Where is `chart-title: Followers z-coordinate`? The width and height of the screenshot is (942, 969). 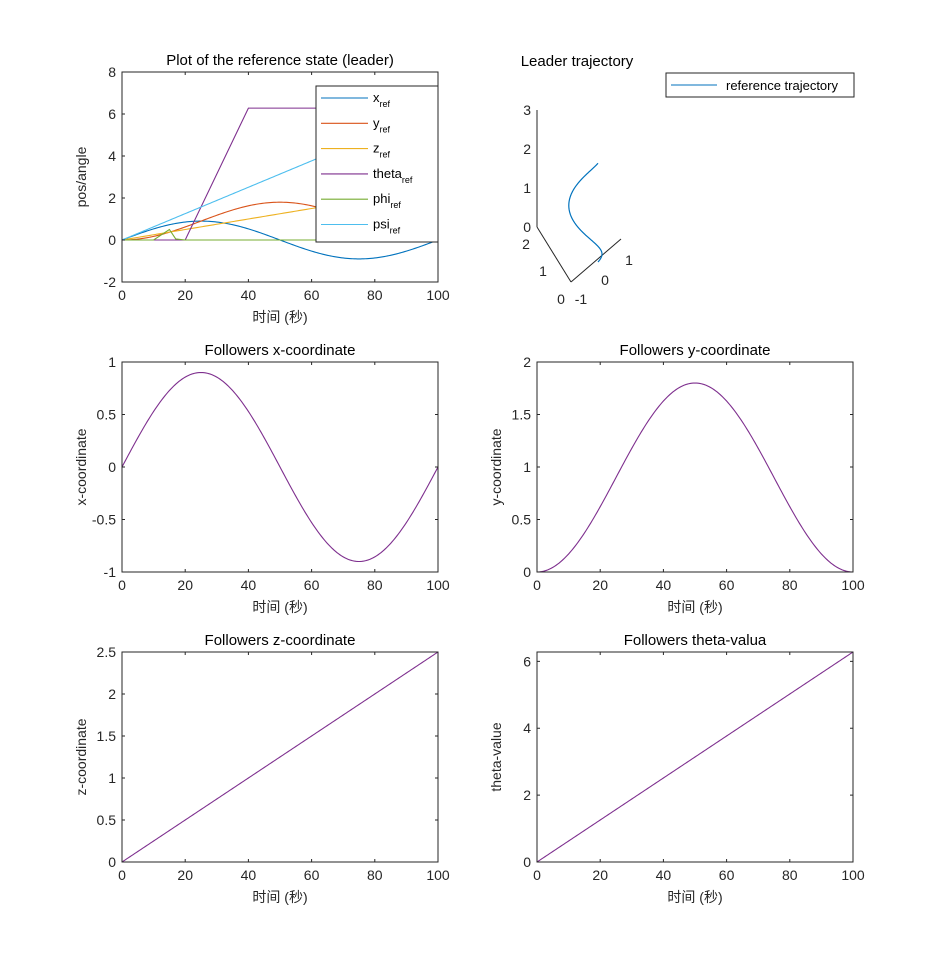
chart-title: Followers z-coordinate is located at coordinates (280, 640).